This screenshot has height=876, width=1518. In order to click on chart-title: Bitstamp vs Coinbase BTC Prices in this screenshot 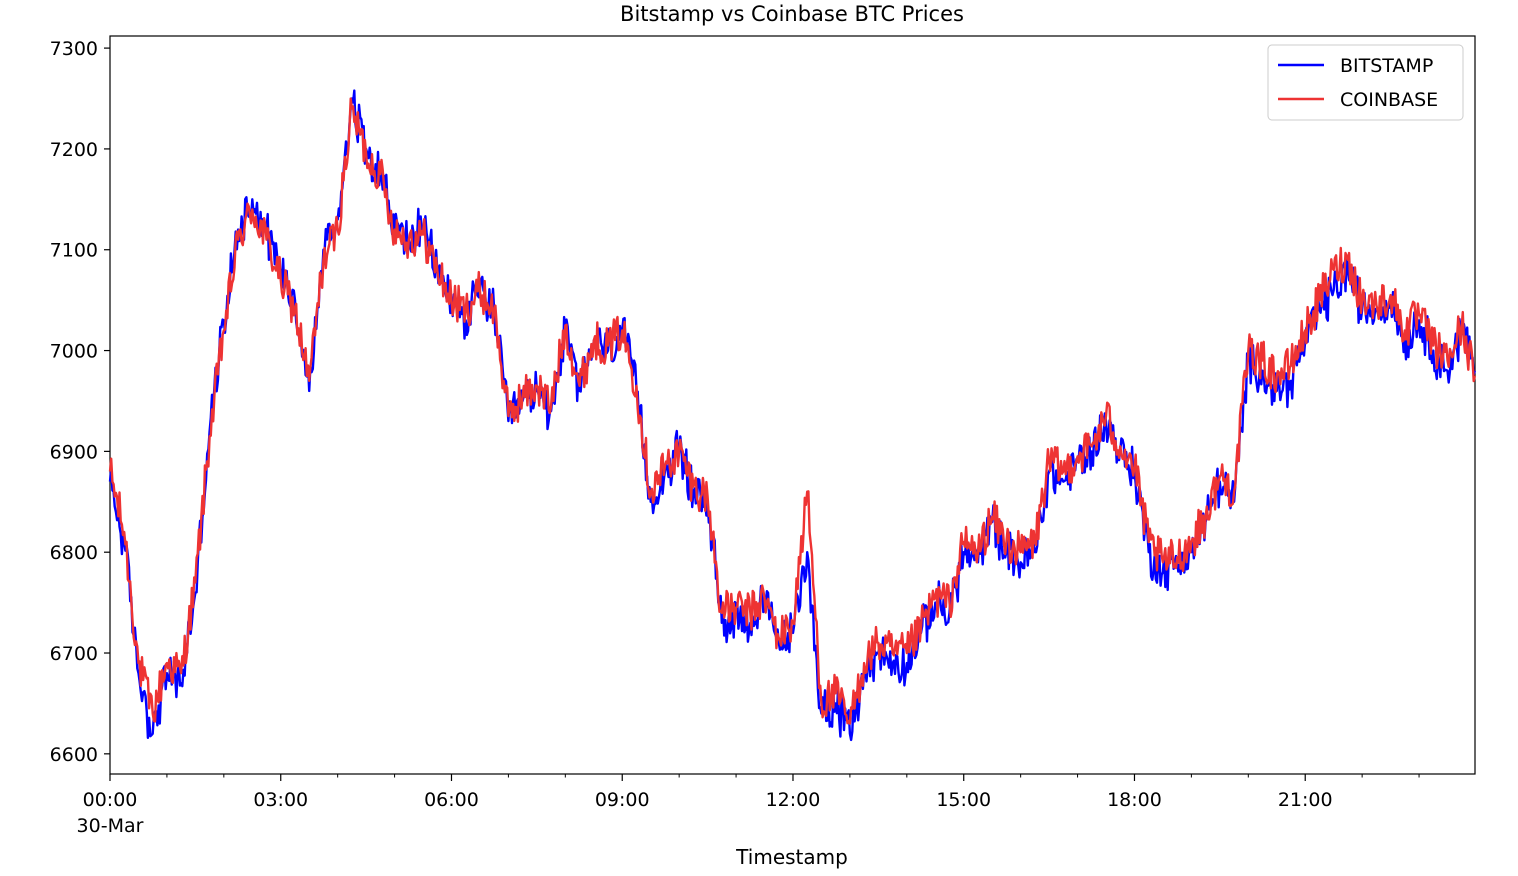, I will do `click(792, 14)`.